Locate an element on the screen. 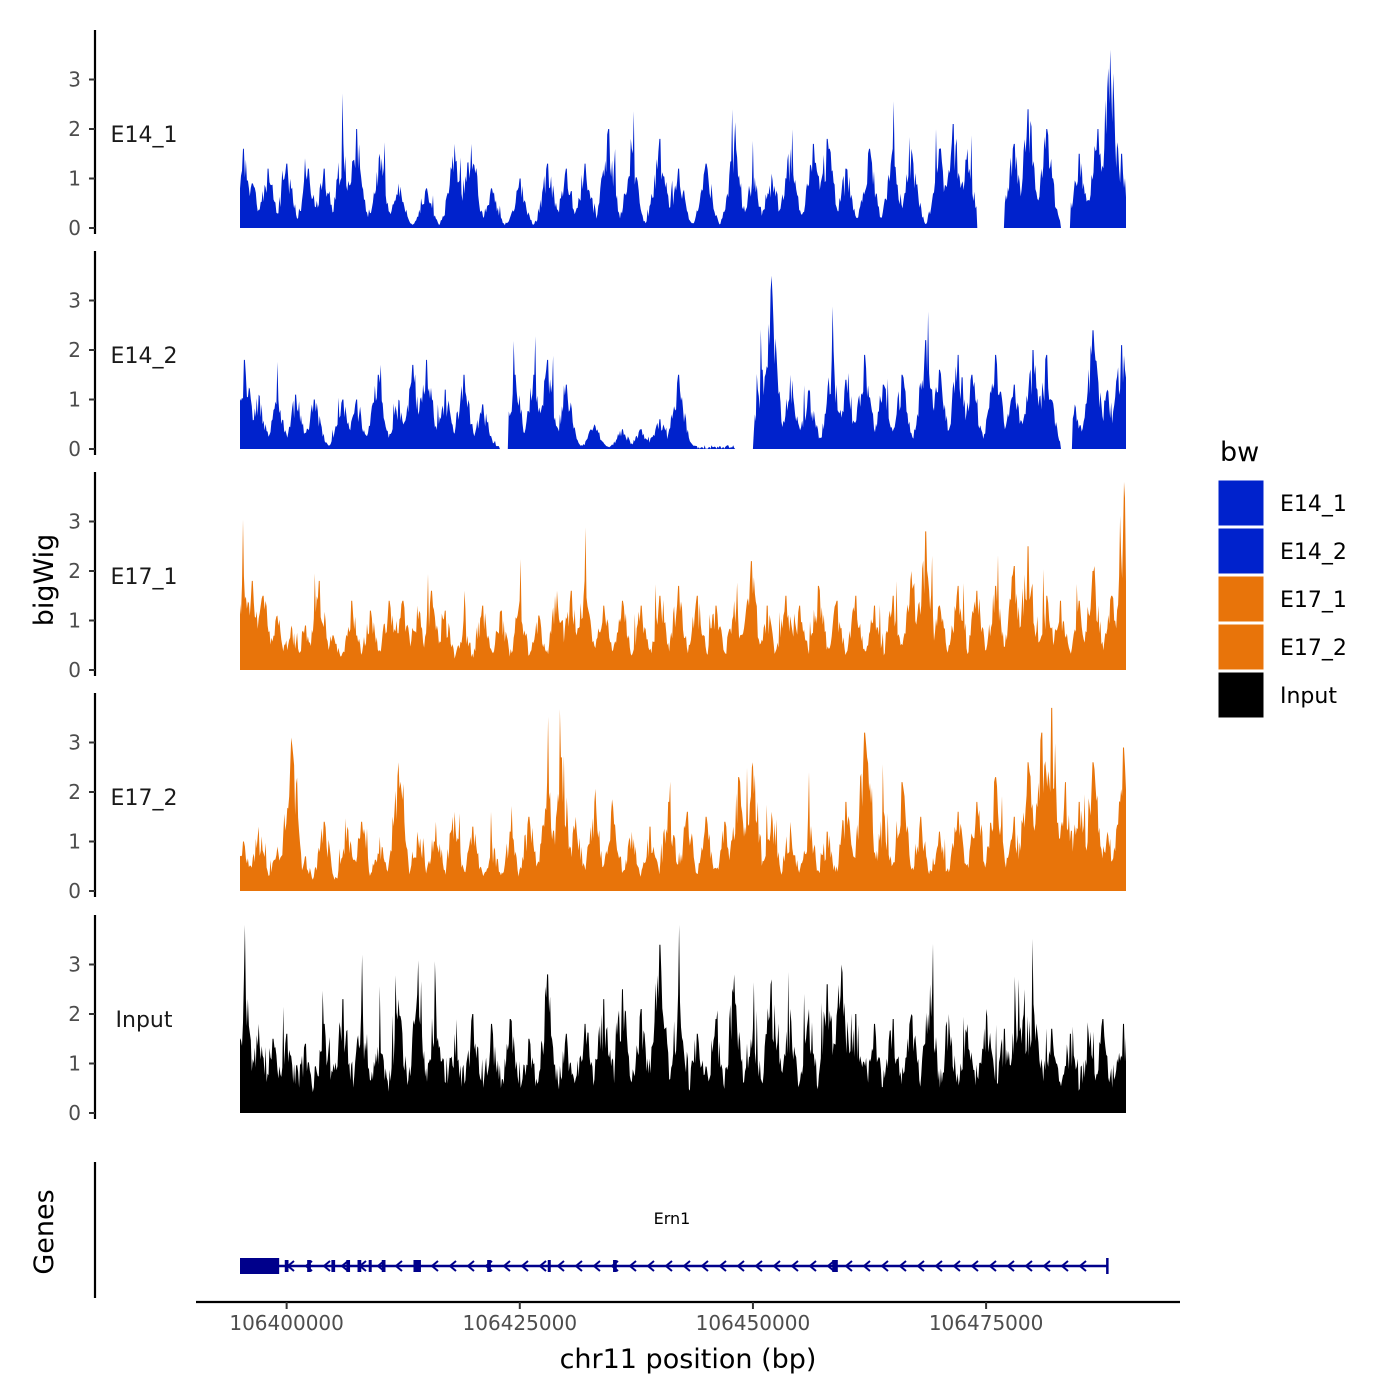 The height and width of the screenshot is (1400, 1400). track-E14_1: 0 1 2 3 E14_1 is located at coordinates (597, 135).